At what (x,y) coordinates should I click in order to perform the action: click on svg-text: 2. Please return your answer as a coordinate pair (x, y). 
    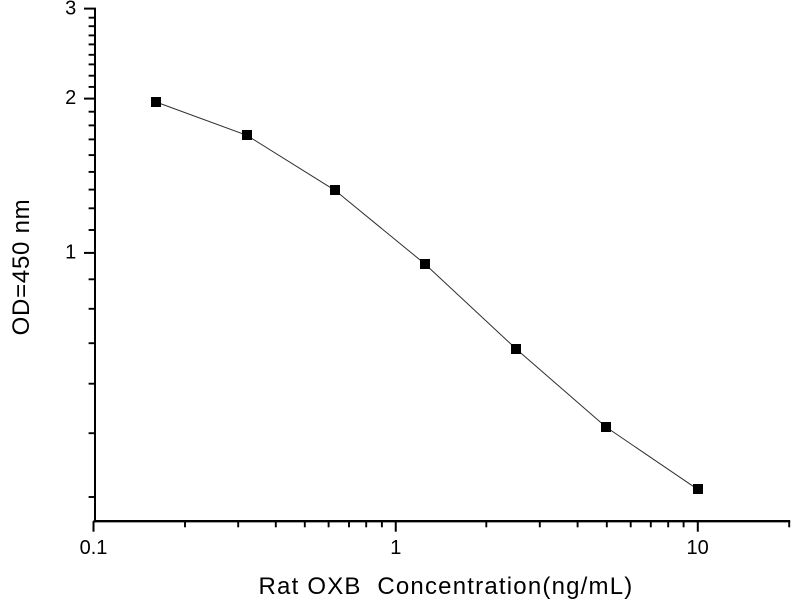
    Looking at the image, I should click on (70, 98).